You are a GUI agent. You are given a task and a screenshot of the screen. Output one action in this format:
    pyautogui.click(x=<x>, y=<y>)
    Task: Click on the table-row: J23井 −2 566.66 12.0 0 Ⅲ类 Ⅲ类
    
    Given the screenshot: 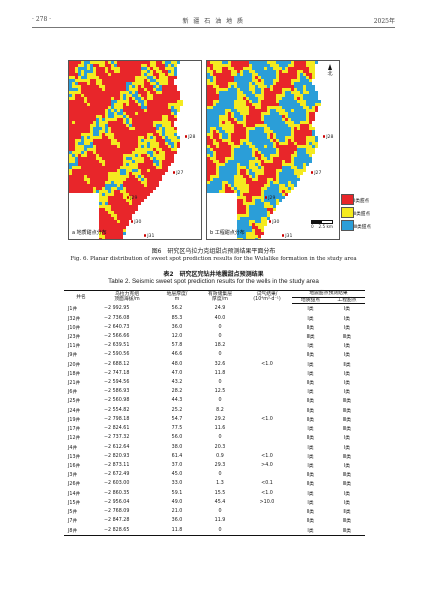 What is the action you would take?
    pyautogui.click(x=214, y=336)
    